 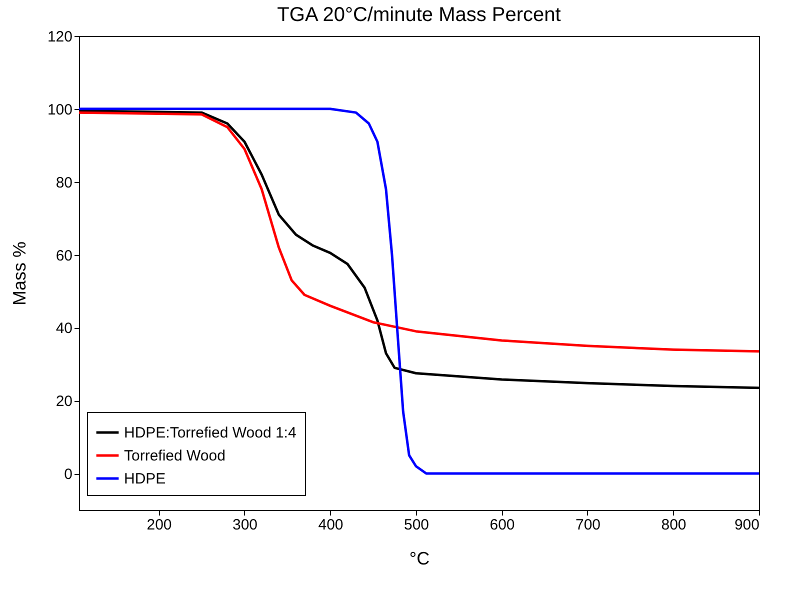 I want to click on y-tick-label: 120, so click(x=59, y=37).